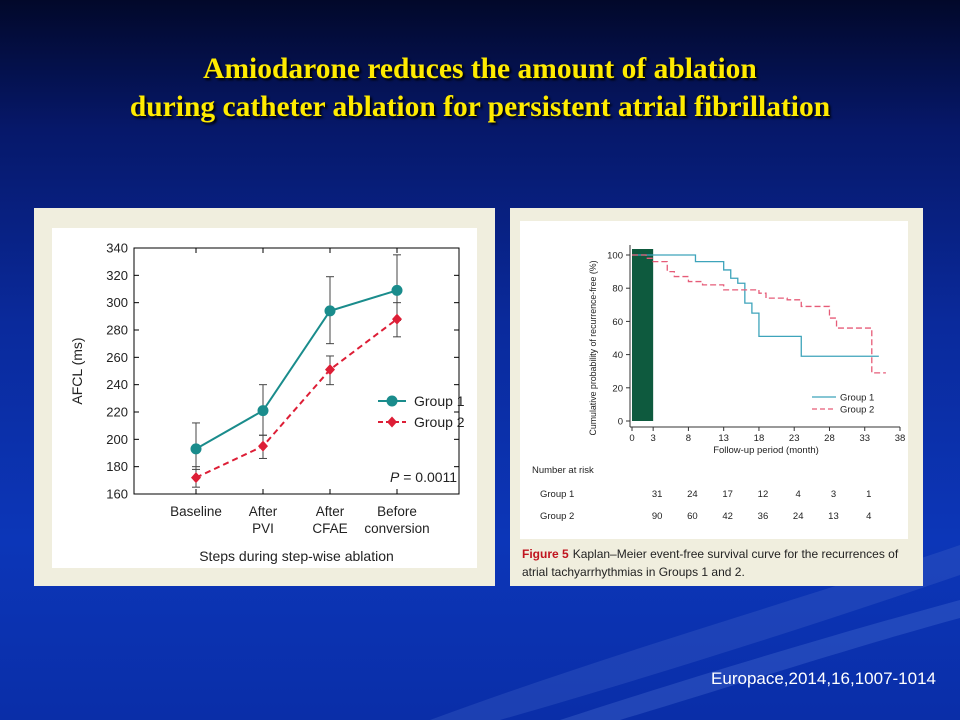 This screenshot has width=960, height=720. Describe the element at coordinates (117, 439) in the screenshot. I see `afcl-y-tick-label: 200` at that location.